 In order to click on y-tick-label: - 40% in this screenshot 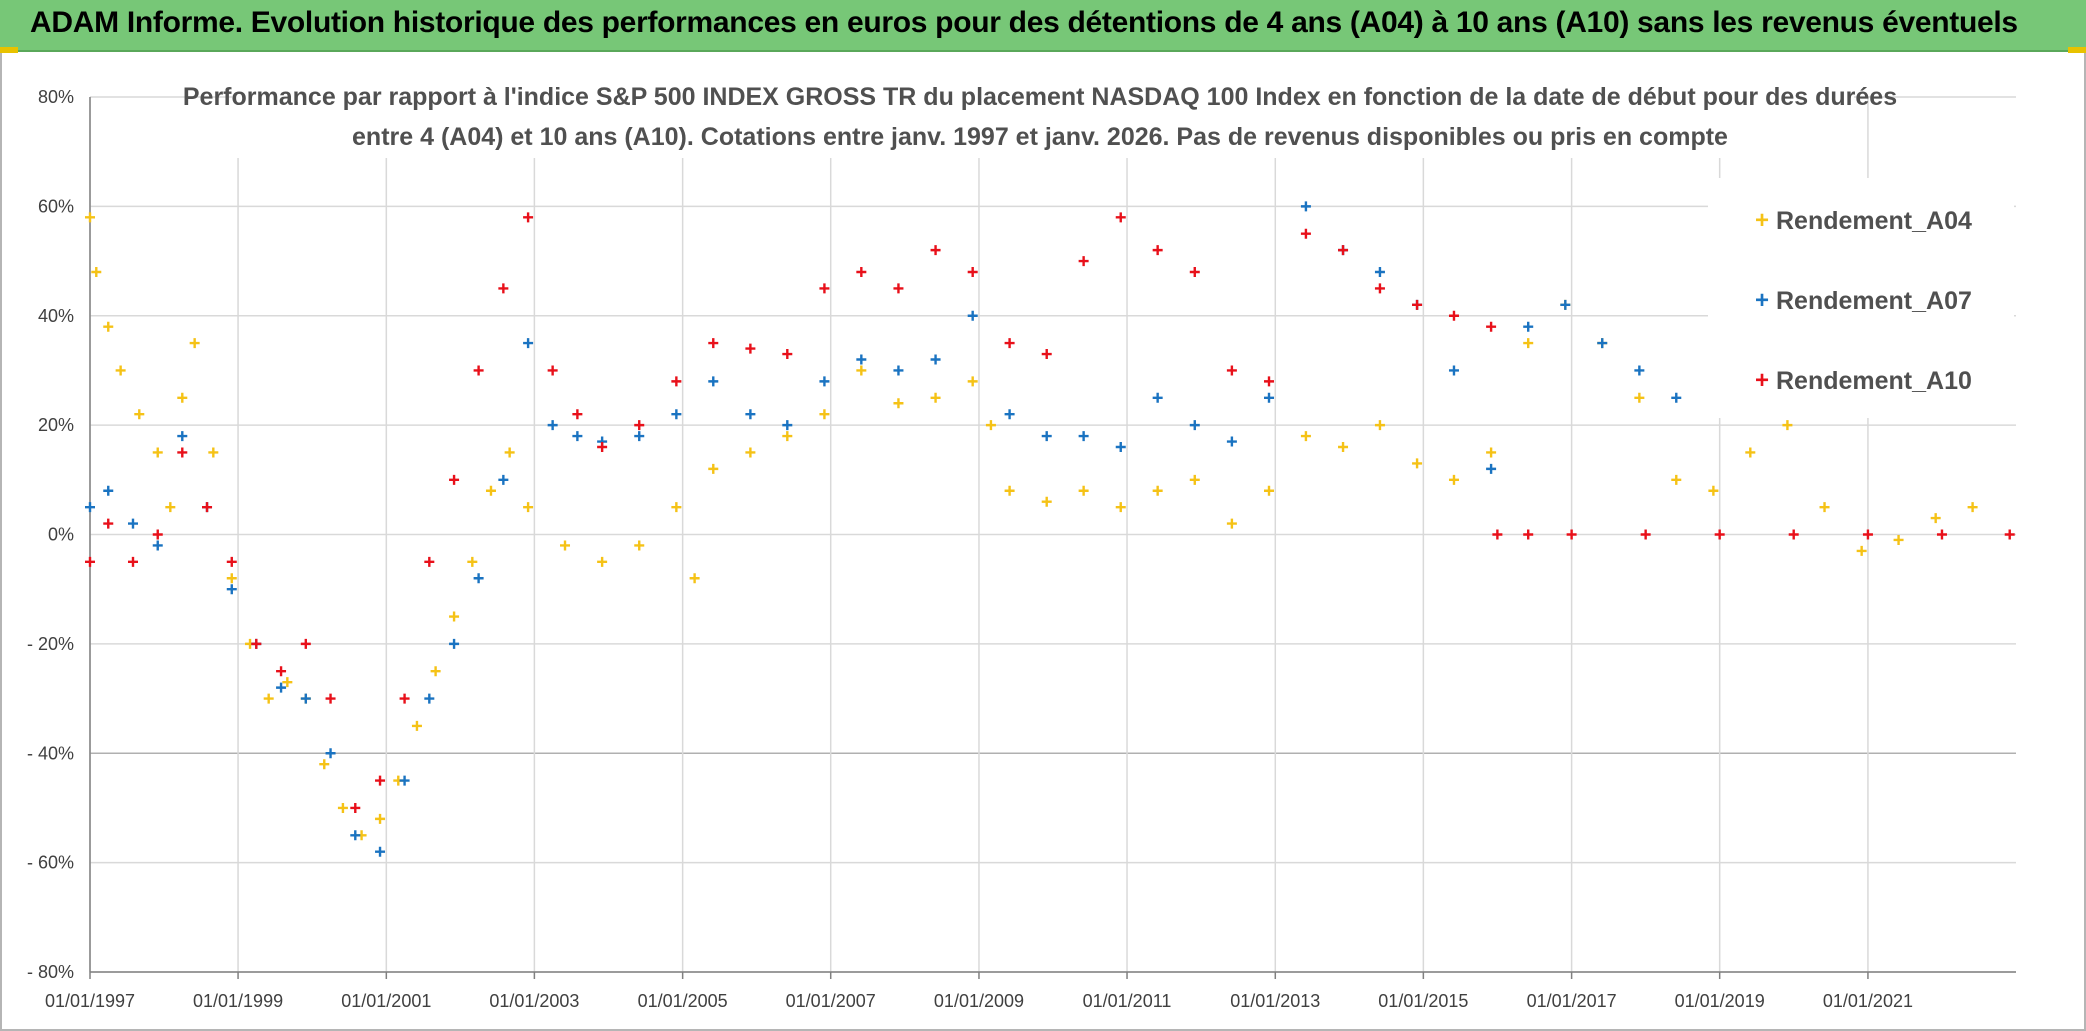, I will do `click(50, 753)`.